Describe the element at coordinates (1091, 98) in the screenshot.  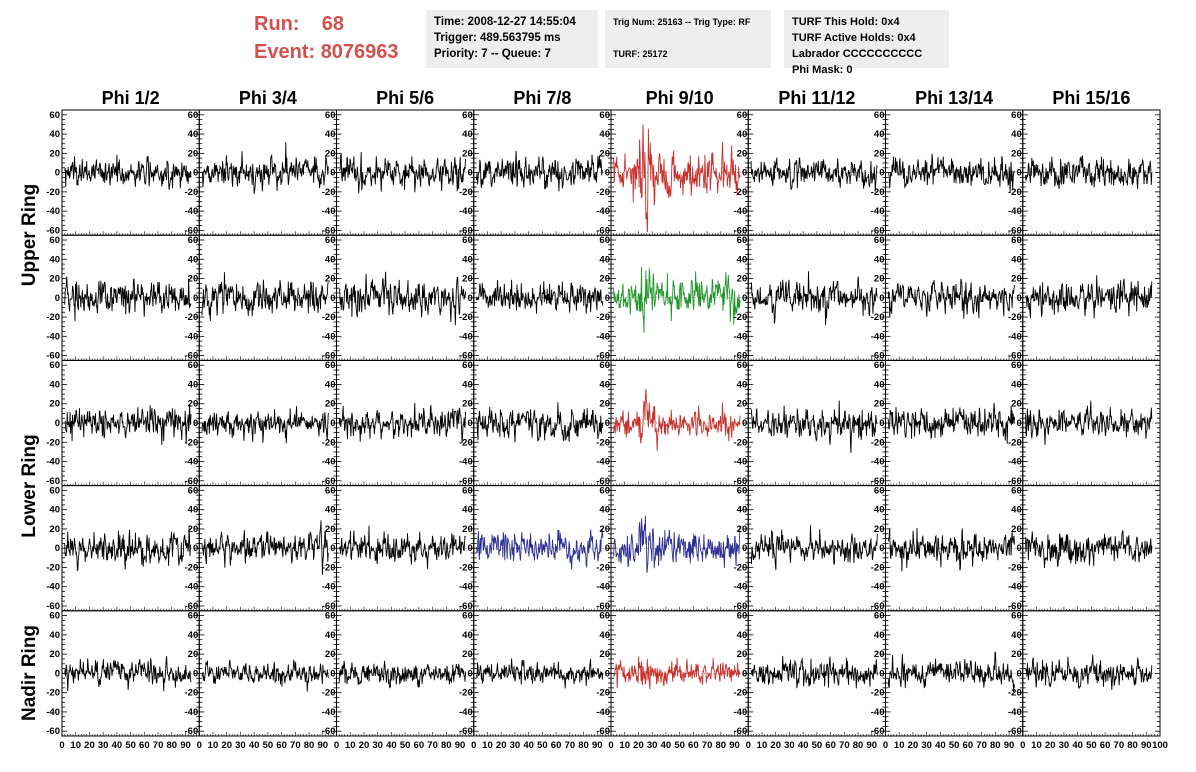
I see `column-header: Phi 15/16` at that location.